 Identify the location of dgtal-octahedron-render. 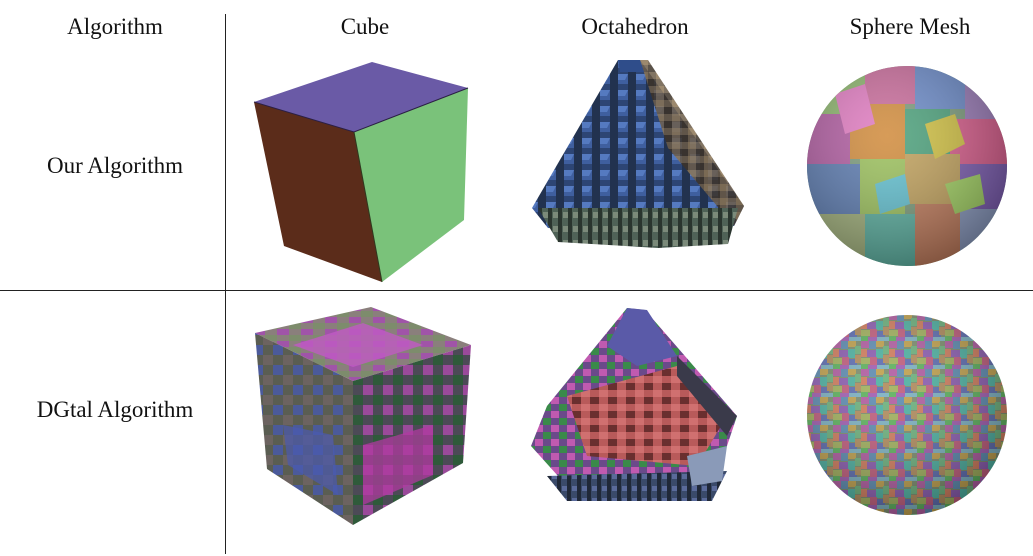
(637, 406).